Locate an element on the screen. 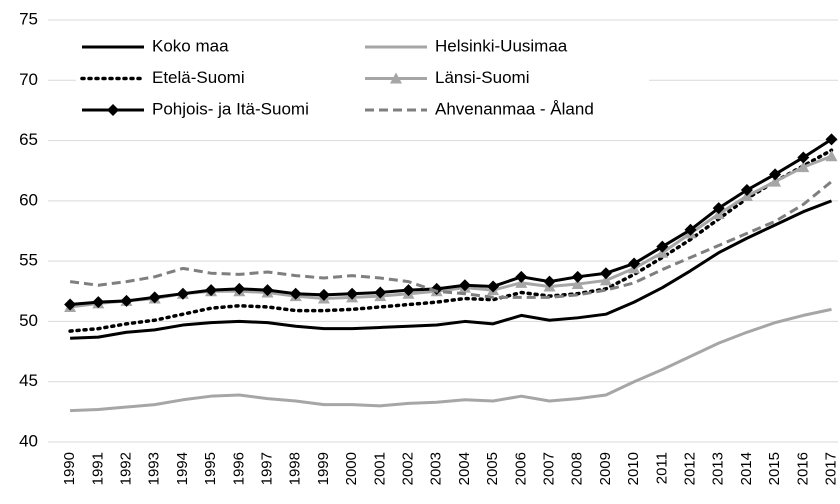 Image resolution: width=840 pixels, height=504 pixels. x-tick-label: 2013 is located at coordinates (718, 468).